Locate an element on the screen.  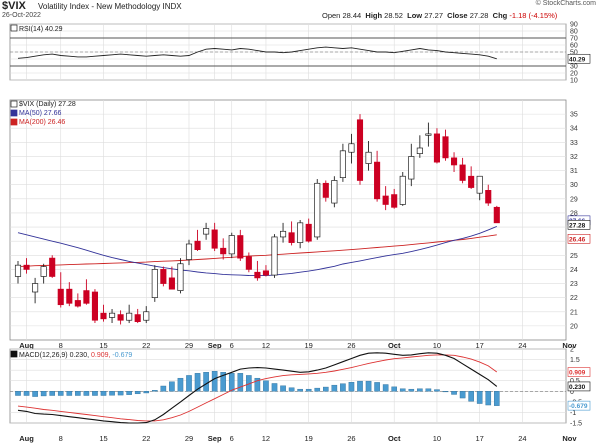
y-tick-label: 28 is located at coordinates (574, 213).